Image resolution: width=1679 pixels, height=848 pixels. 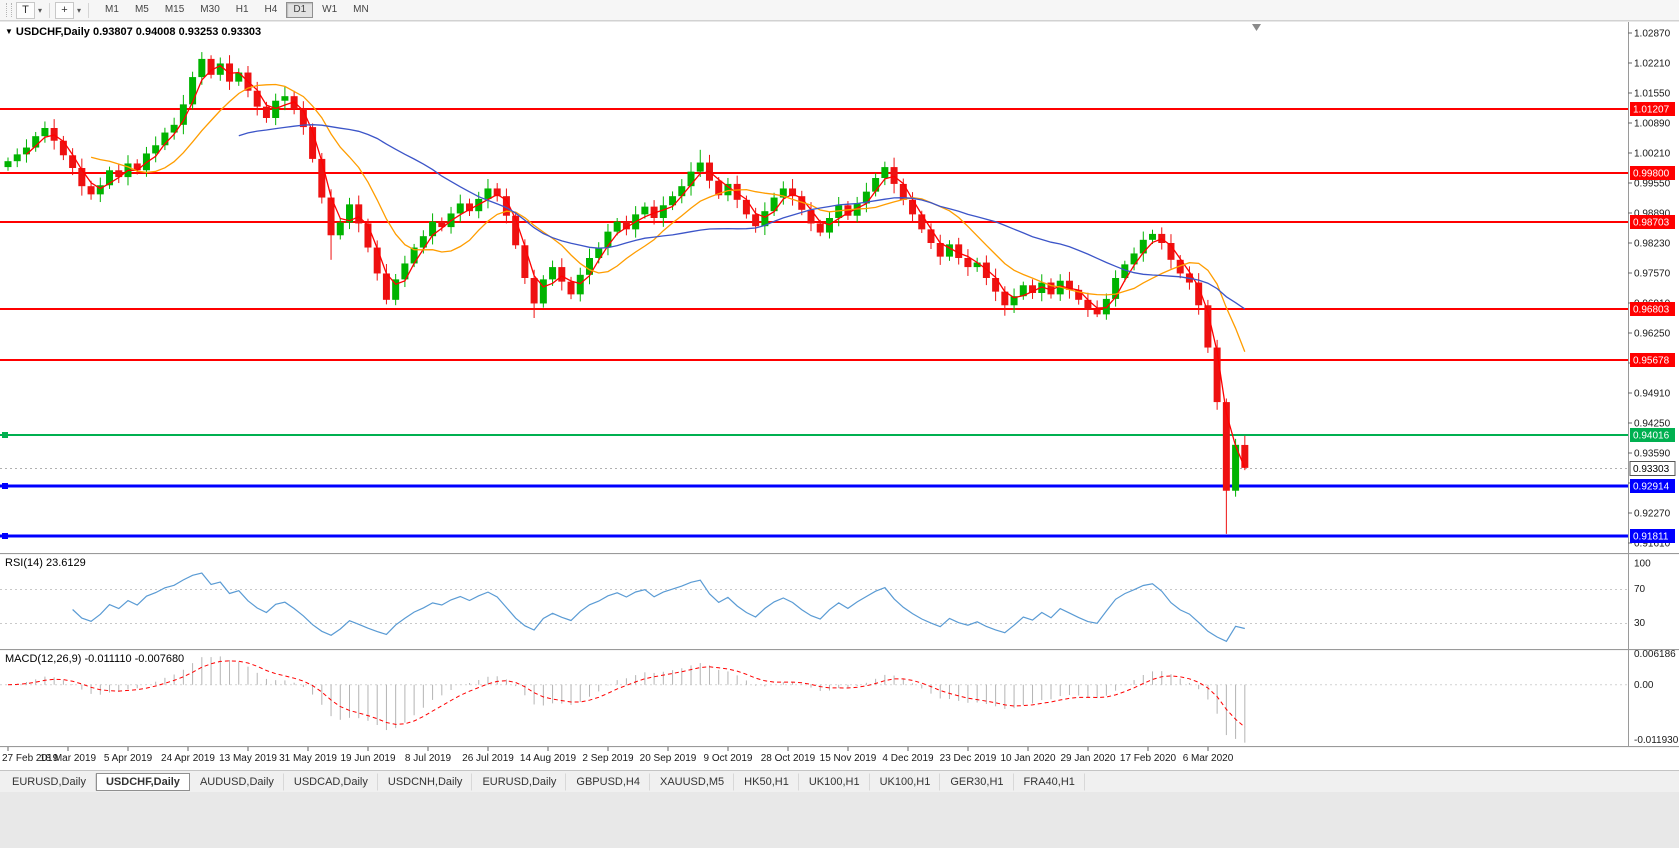 I want to click on macd-signal-line, so click(x=626, y=694).